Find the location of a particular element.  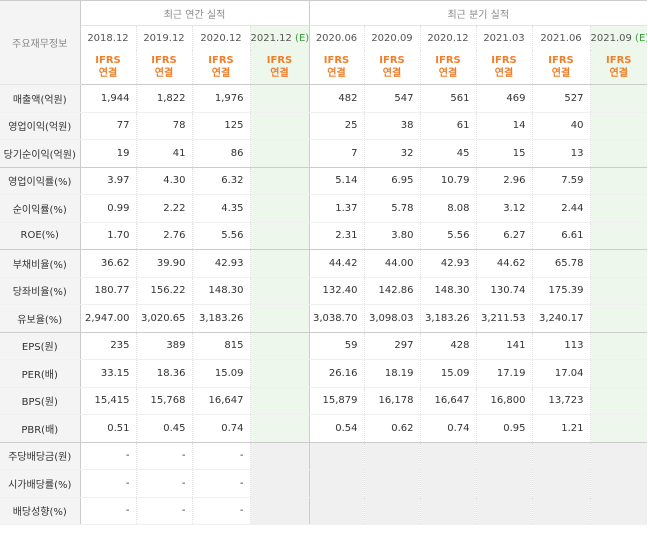

annual-value-cell: 3.97 is located at coordinates (108, 181).